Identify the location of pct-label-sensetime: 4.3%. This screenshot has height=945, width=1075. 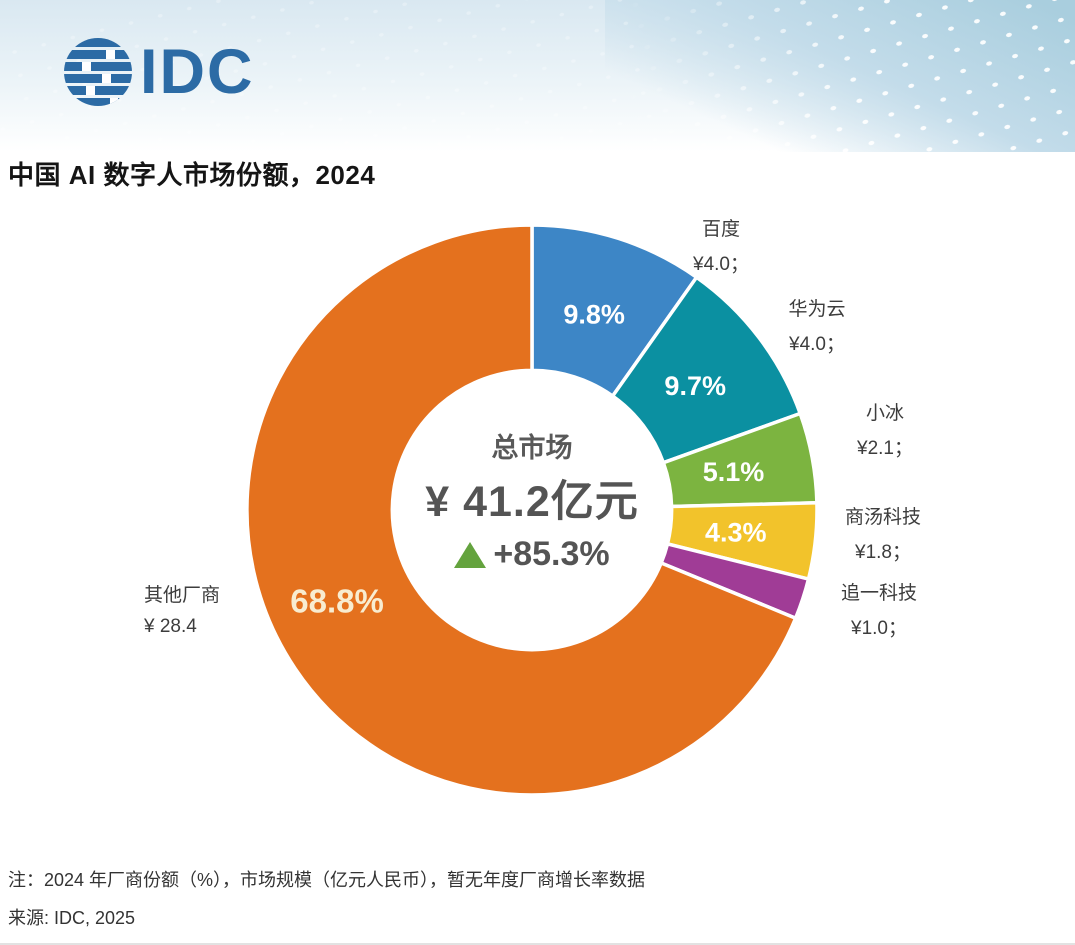
(736, 533).